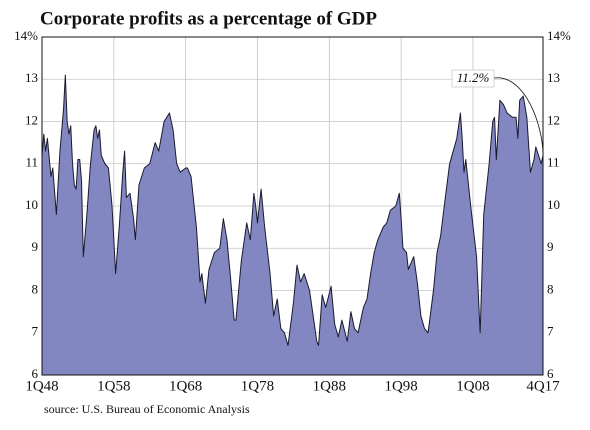 The image size is (590, 430). Describe the element at coordinates (543, 386) in the screenshot. I see `x-tick-label: 4Q17` at that location.